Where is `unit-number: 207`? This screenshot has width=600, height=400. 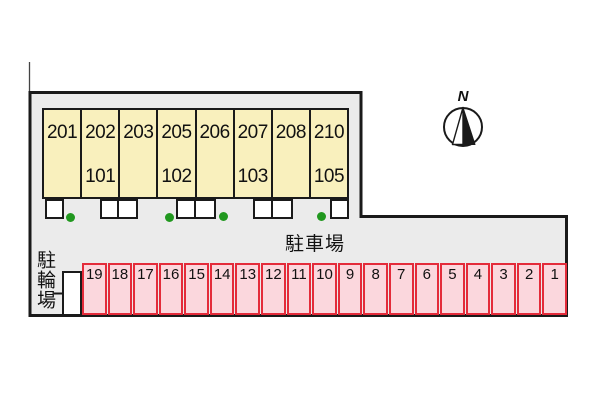
unit-number: 207 is located at coordinates (253, 132).